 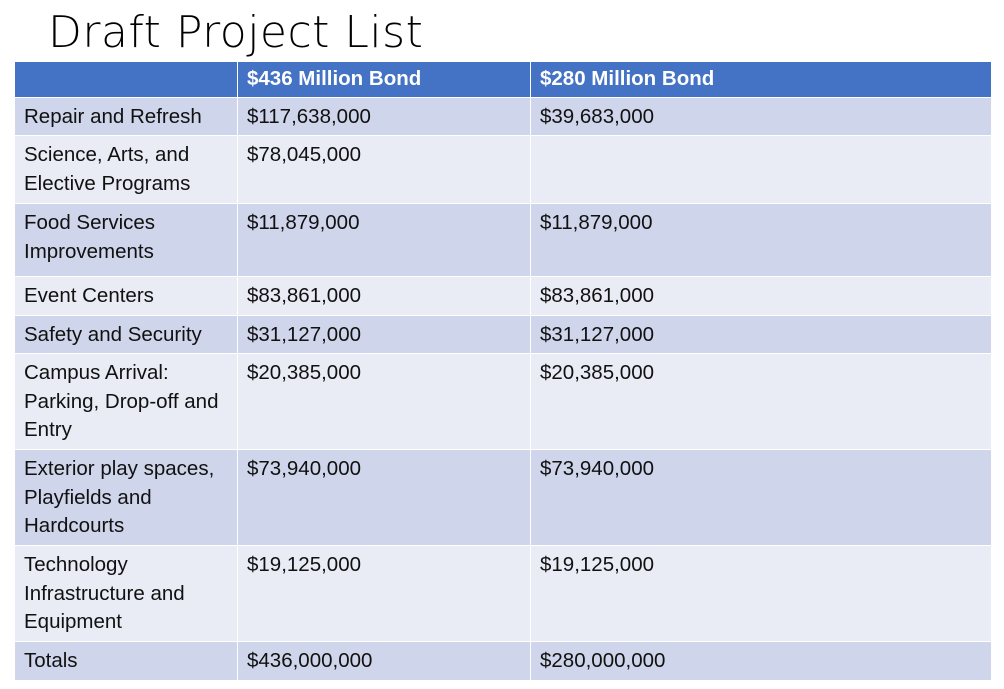 I want to click on totals-row: Totals $436,000,000 $280,000,000, so click(x=503, y=661).